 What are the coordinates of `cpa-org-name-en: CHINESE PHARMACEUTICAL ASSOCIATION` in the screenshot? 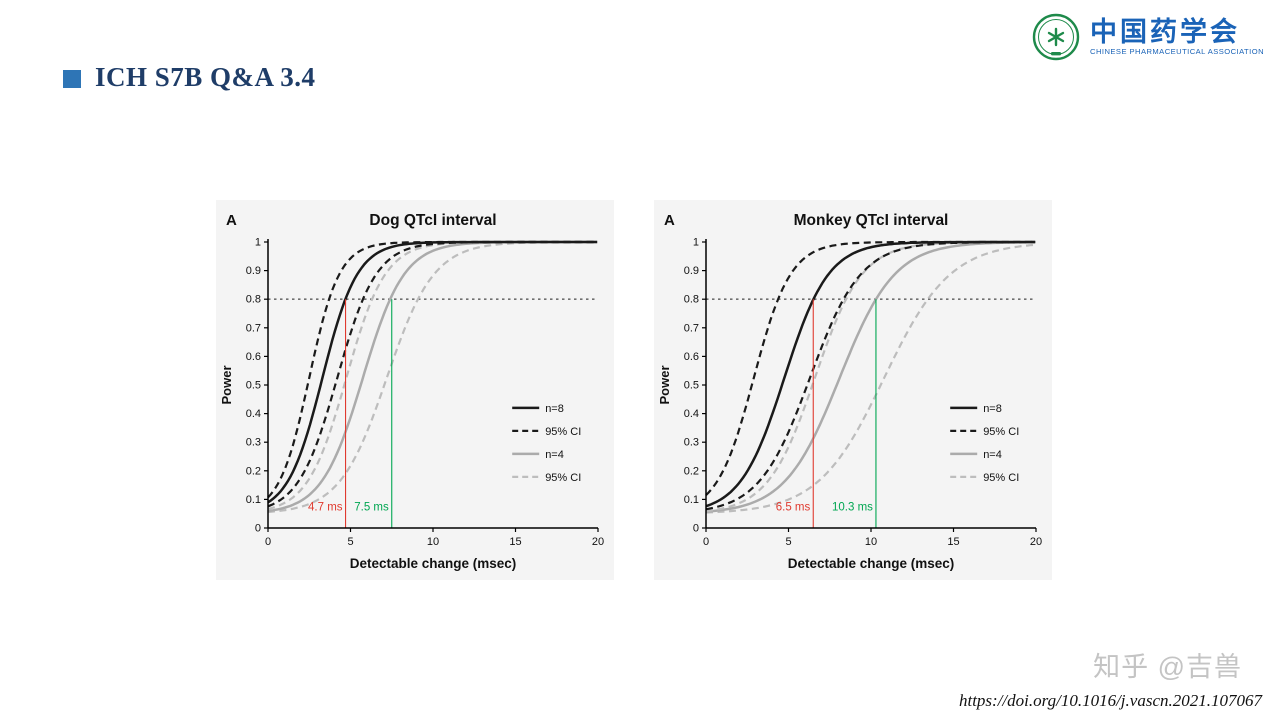 It's located at (1177, 52).